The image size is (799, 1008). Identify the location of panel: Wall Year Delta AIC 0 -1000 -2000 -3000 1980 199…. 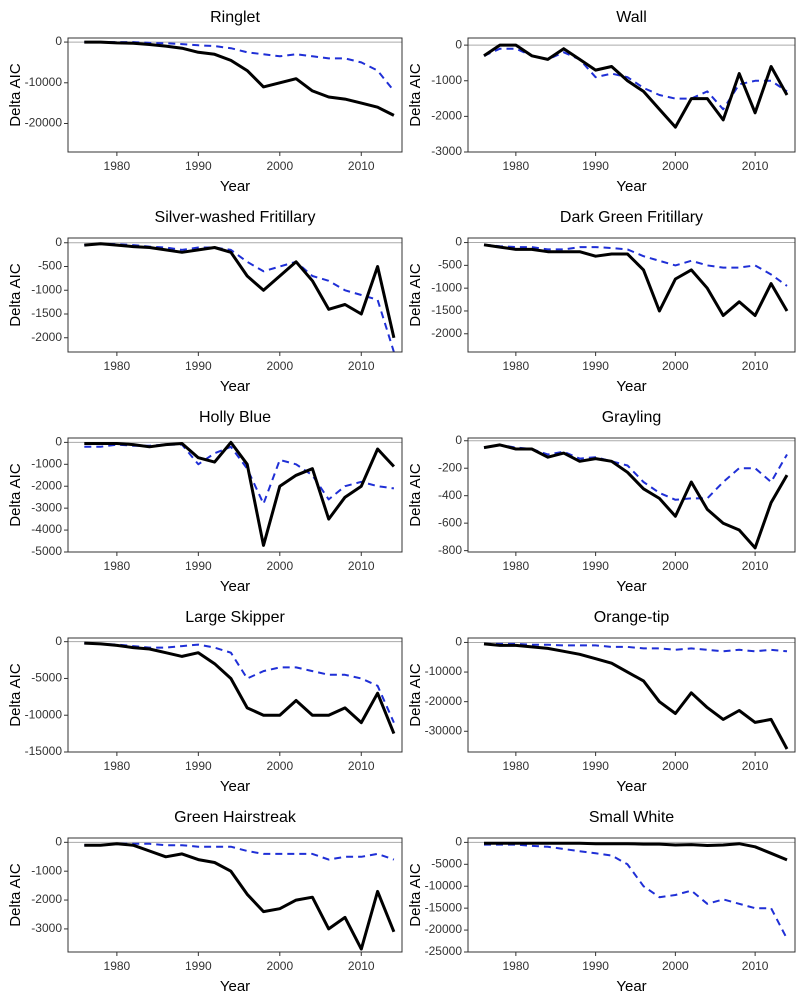
(601, 102).